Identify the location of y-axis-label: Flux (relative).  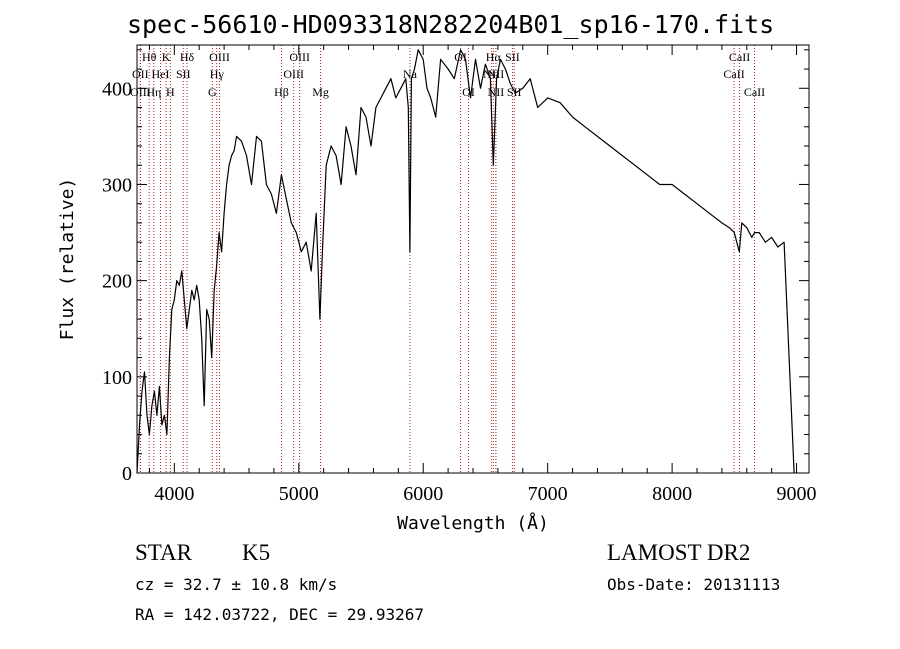
(67, 259).